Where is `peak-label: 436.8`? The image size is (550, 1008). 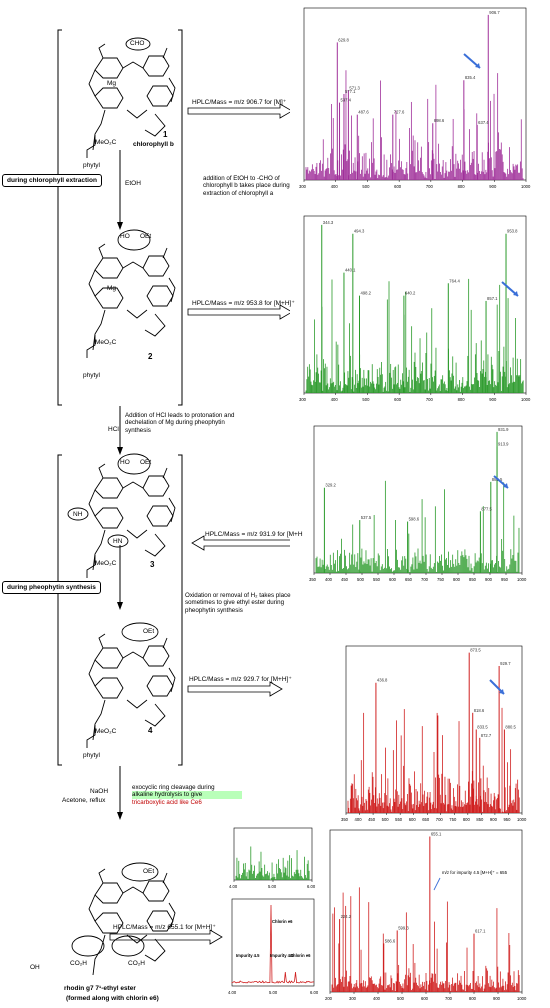 peak-label: 436.8 is located at coordinates (382, 680).